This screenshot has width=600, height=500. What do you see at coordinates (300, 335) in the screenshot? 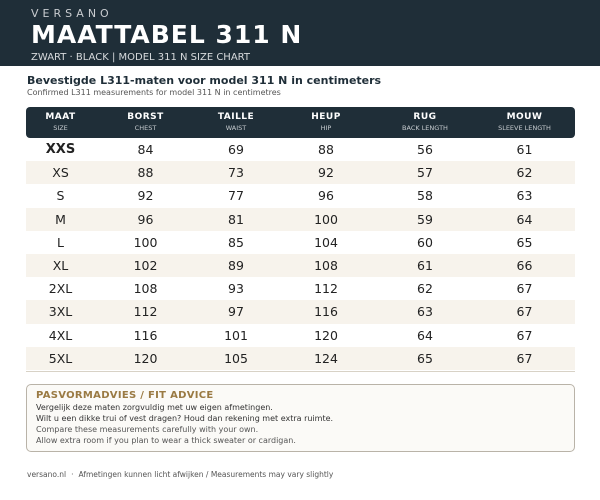
I see `table-row: 4XL 116 101 120 64 67` at bounding box center [300, 335].